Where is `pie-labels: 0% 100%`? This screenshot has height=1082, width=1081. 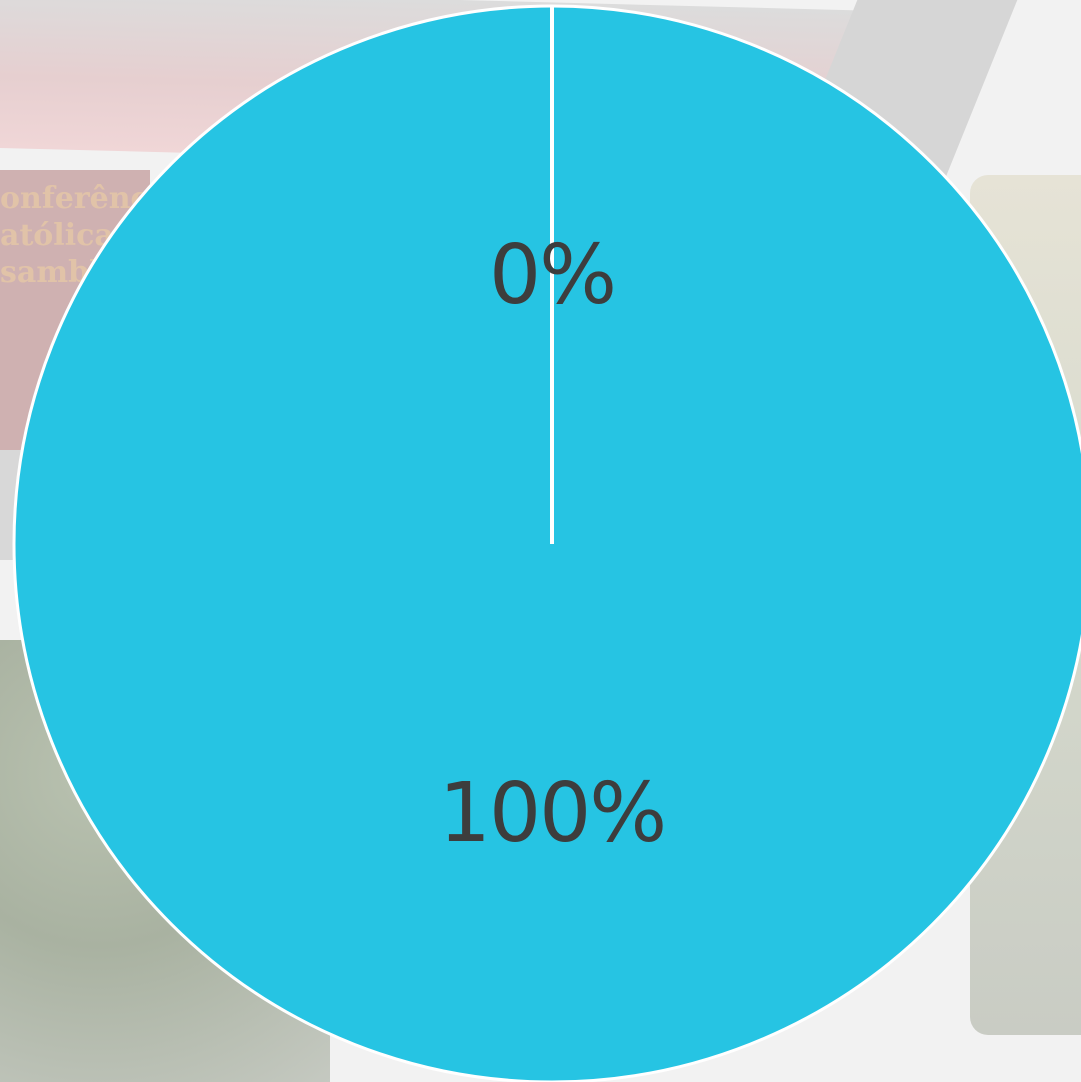
pie-labels: 0% 100% is located at coordinates (553, 544).